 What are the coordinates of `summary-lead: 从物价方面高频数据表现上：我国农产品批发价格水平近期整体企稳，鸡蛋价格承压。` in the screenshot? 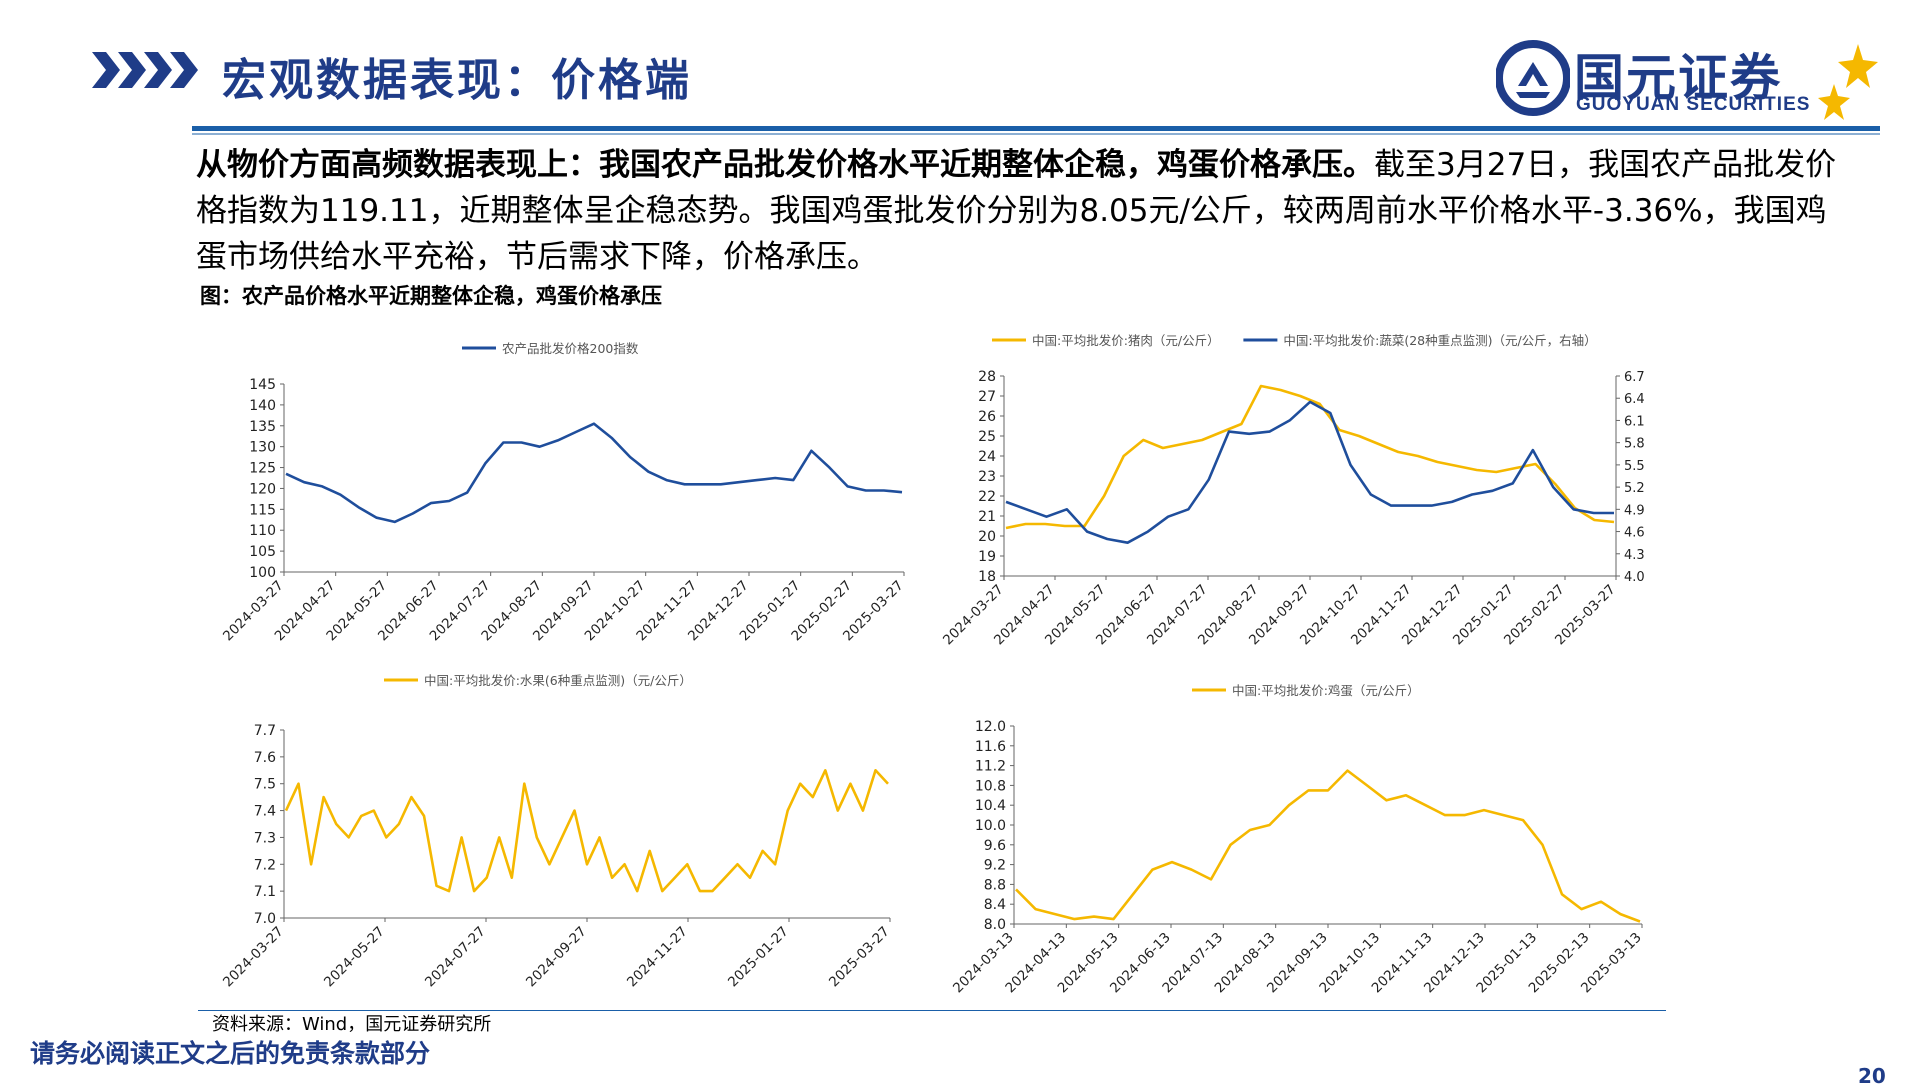 It's located at (785, 165).